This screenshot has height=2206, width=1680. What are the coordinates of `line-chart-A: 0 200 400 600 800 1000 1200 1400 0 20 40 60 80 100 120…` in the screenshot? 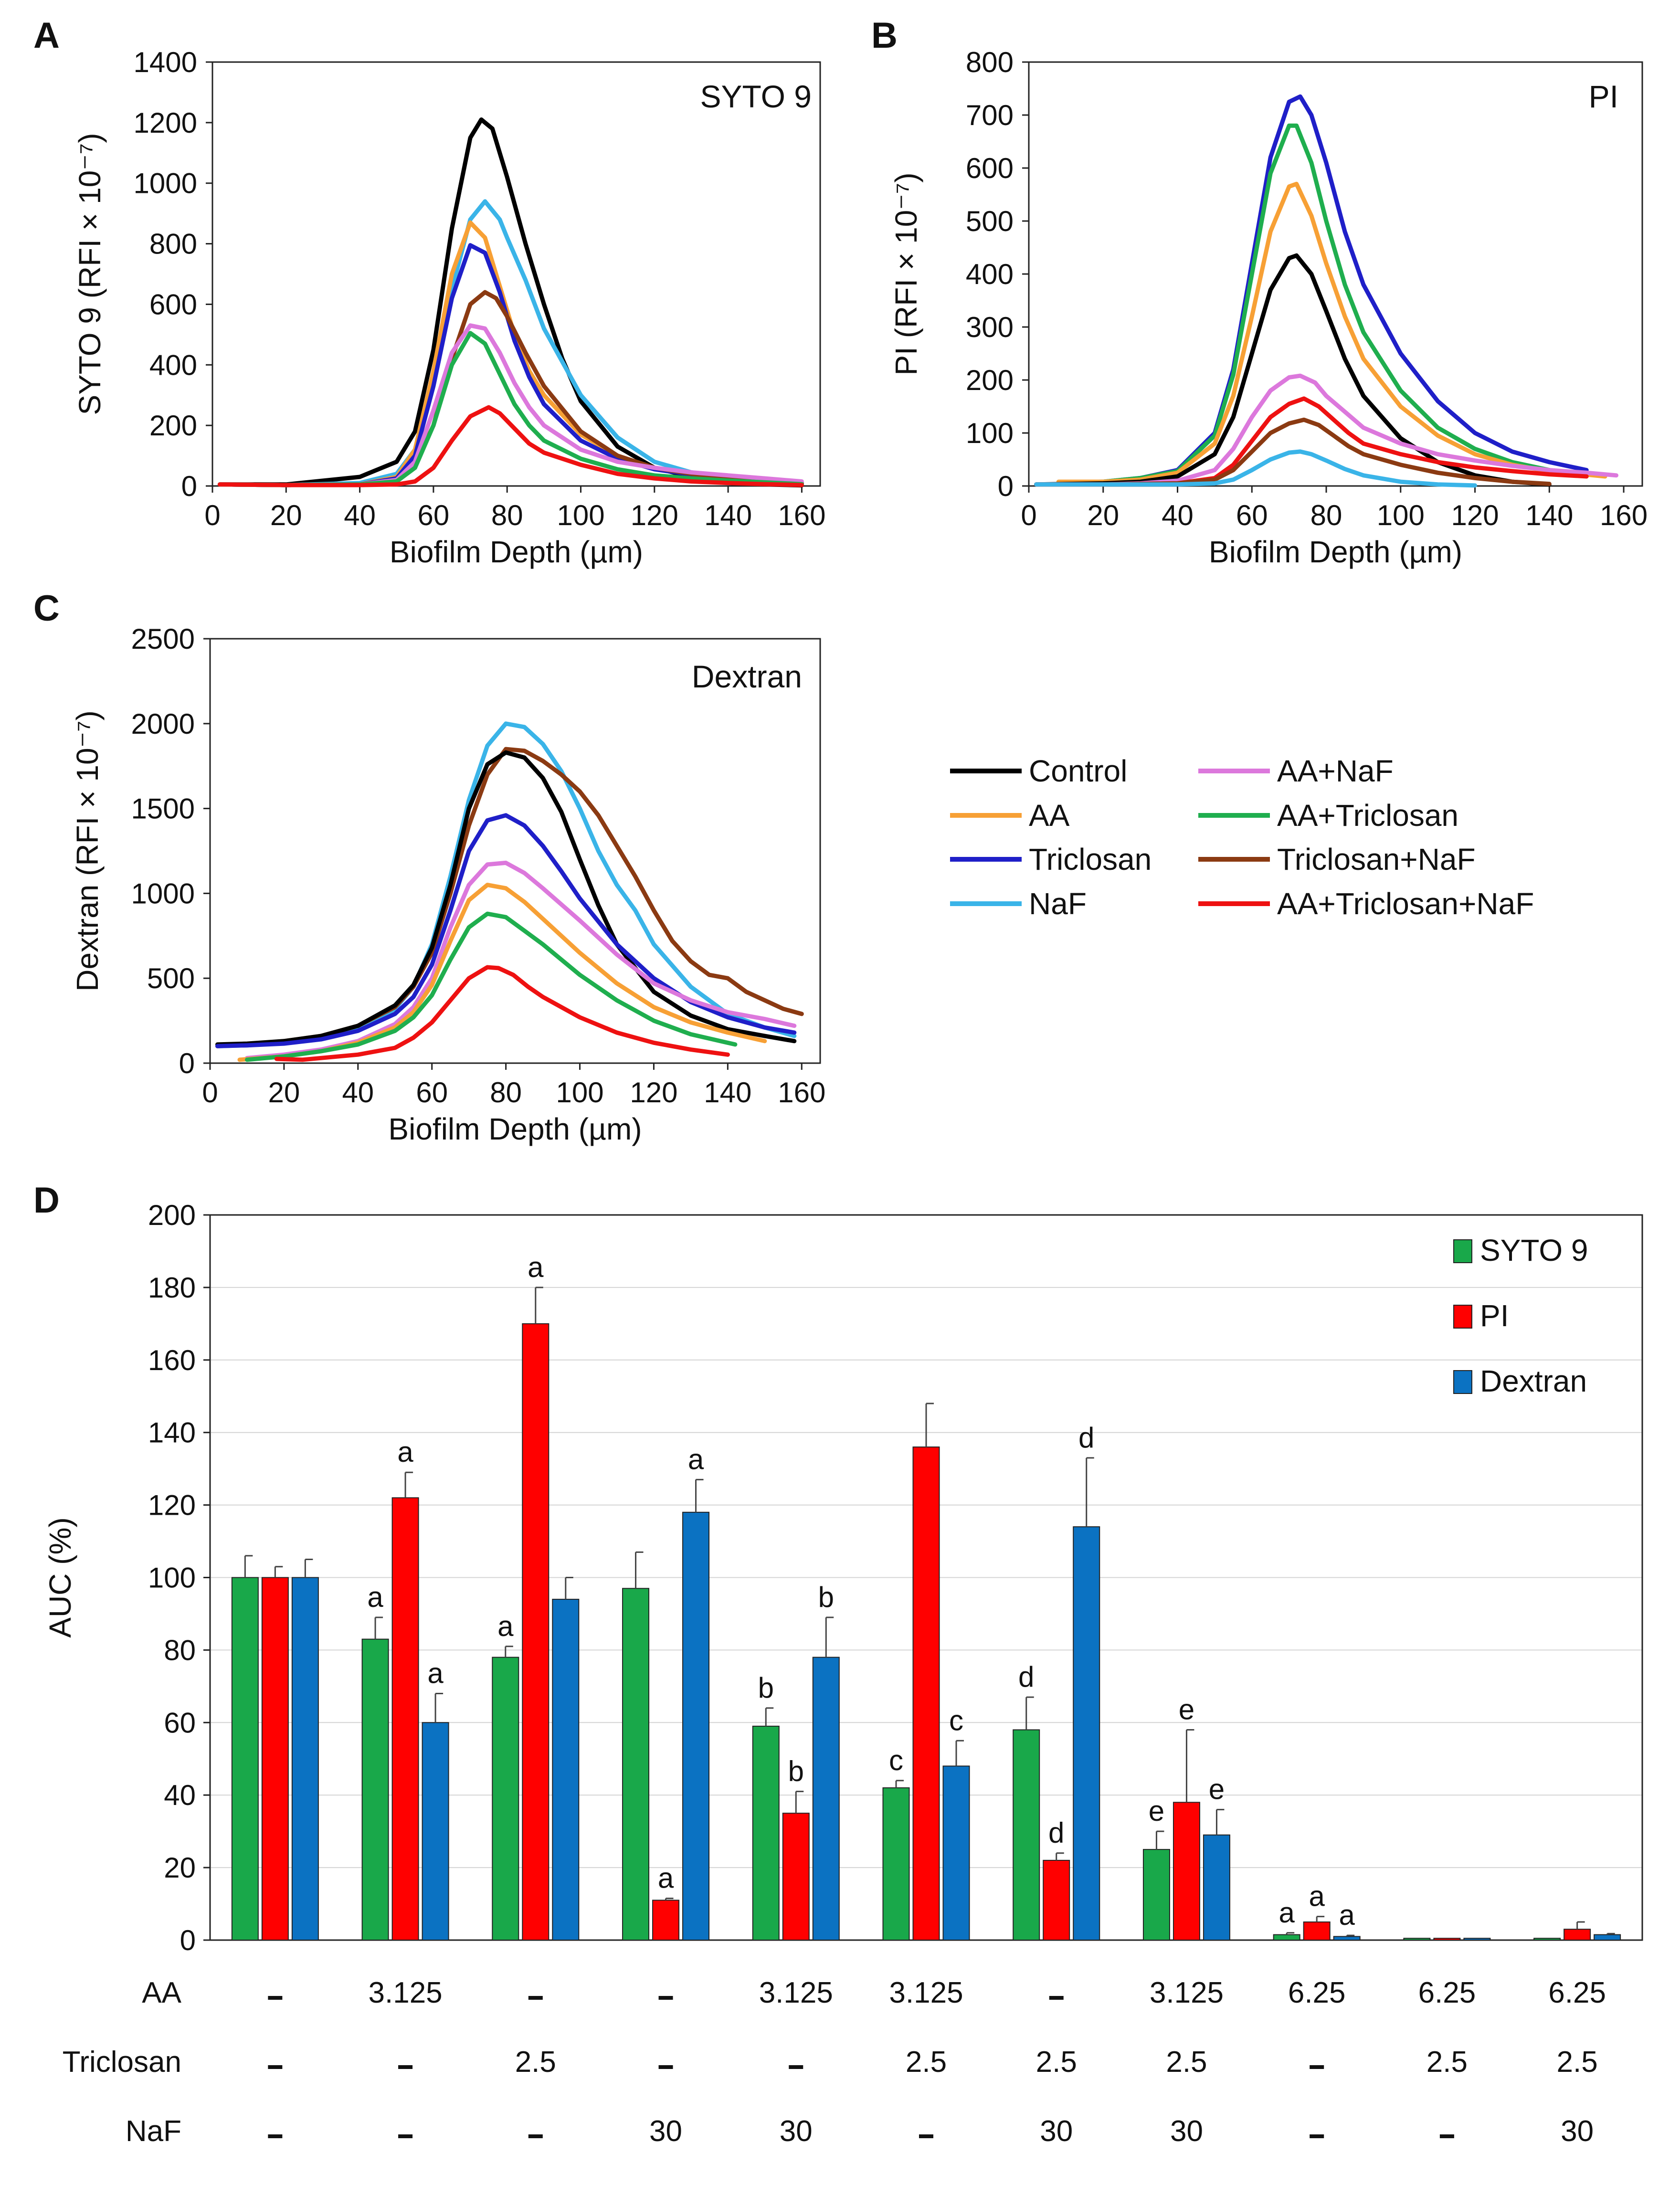 It's located at (429, 292).